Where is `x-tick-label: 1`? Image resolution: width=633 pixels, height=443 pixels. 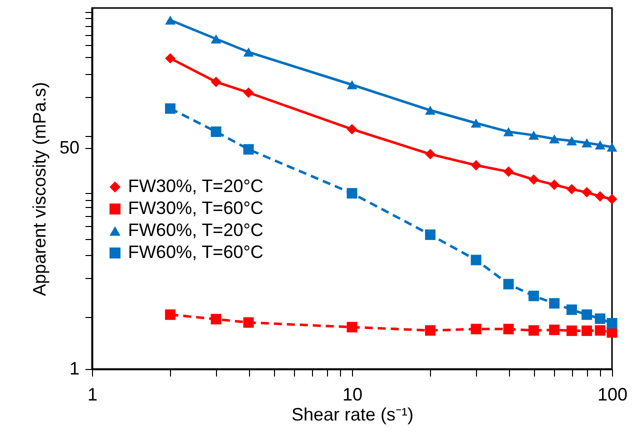
x-tick-label: 1 is located at coordinates (92, 394).